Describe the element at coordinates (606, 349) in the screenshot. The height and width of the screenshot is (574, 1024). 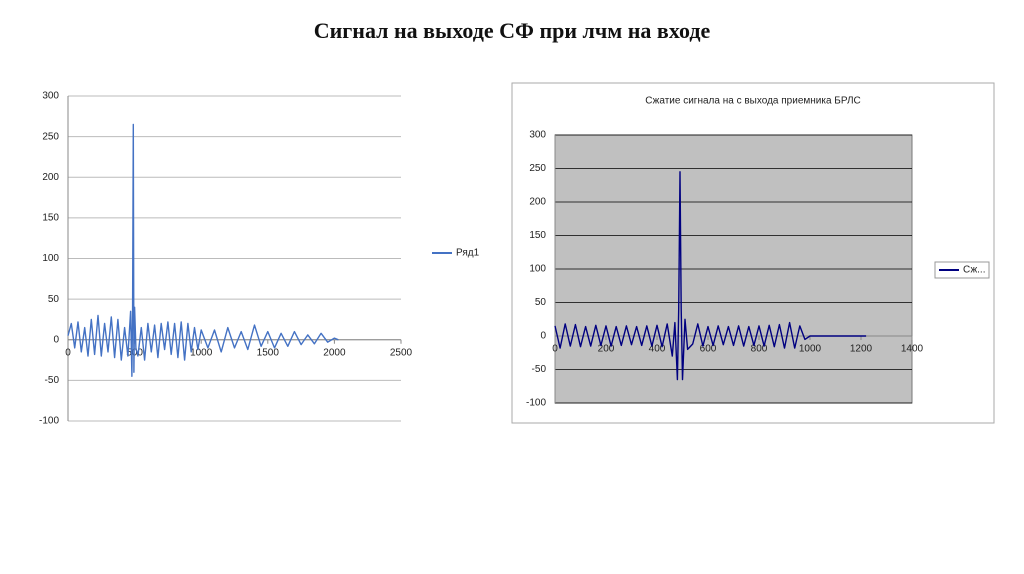
I see `x-tick-label: 200` at that location.